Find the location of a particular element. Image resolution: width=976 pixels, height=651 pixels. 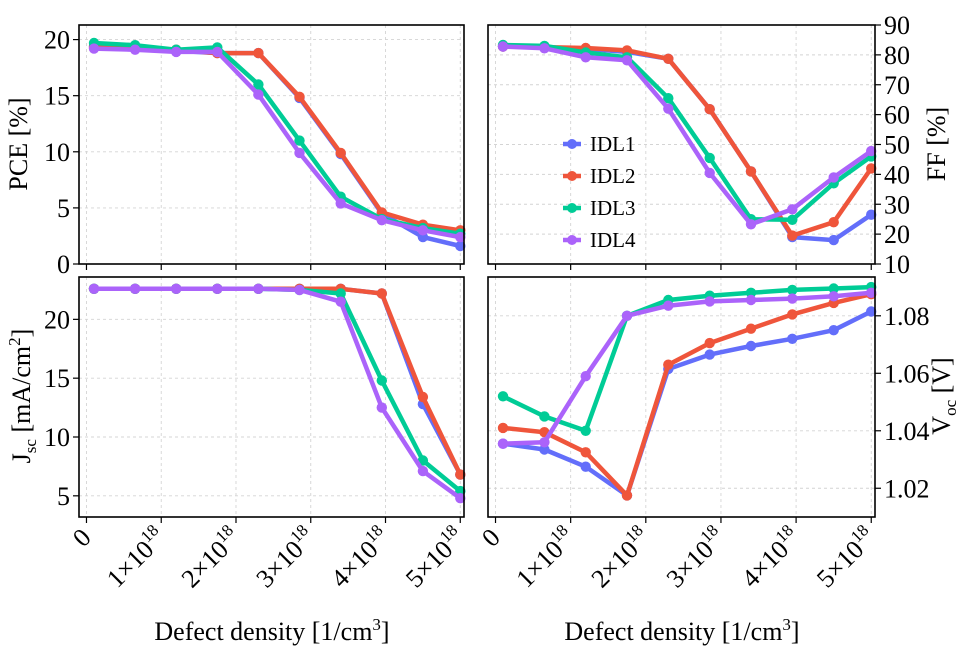

y-tick-label: 1.08 is located at coordinates (907, 316).